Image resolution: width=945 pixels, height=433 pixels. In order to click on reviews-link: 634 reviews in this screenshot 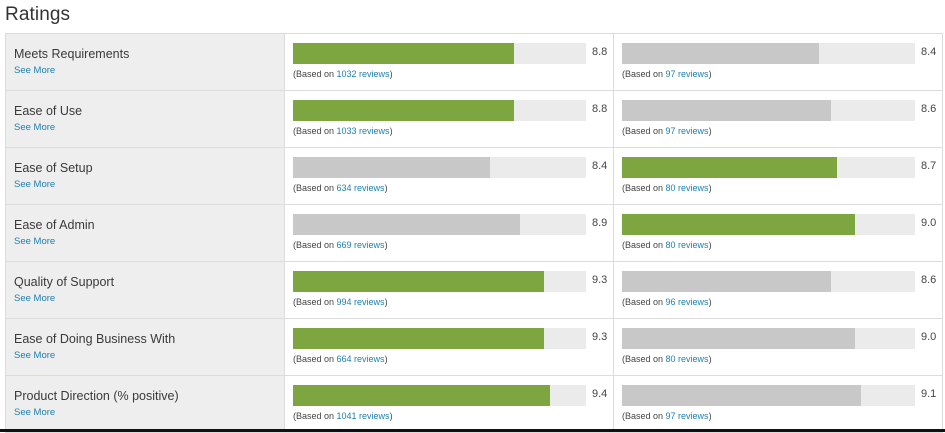, I will do `click(360, 188)`.